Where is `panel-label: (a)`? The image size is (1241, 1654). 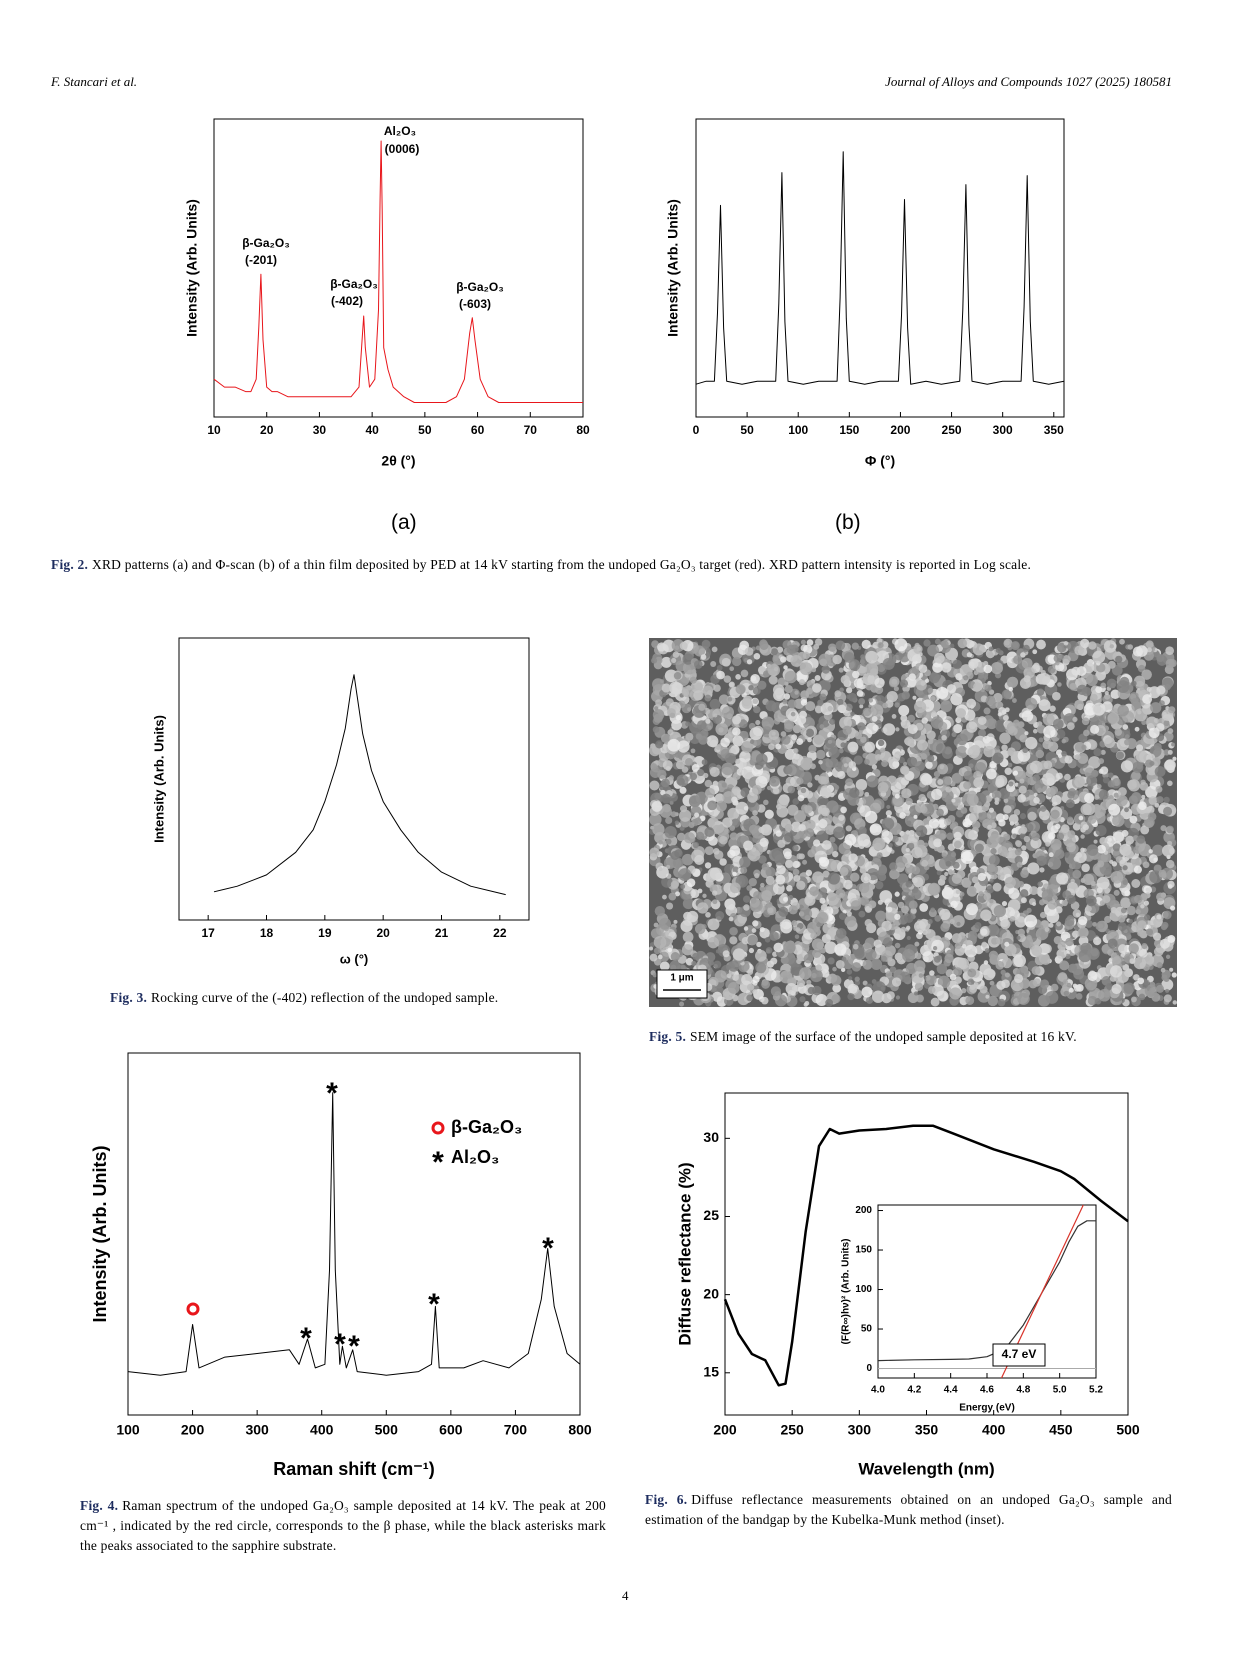 panel-label: (a) is located at coordinates (404, 522).